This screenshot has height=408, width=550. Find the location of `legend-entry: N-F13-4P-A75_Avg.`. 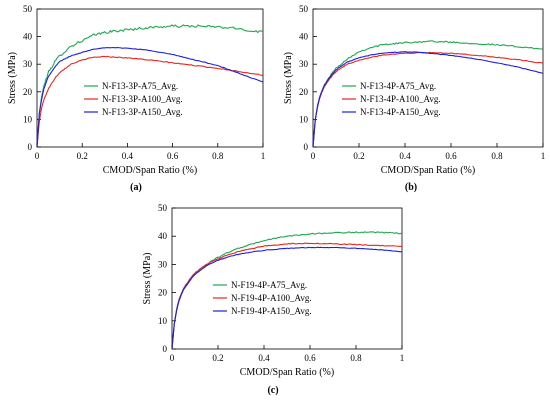

legend-entry: N-F13-4P-A75_Avg. is located at coordinates (398, 86).